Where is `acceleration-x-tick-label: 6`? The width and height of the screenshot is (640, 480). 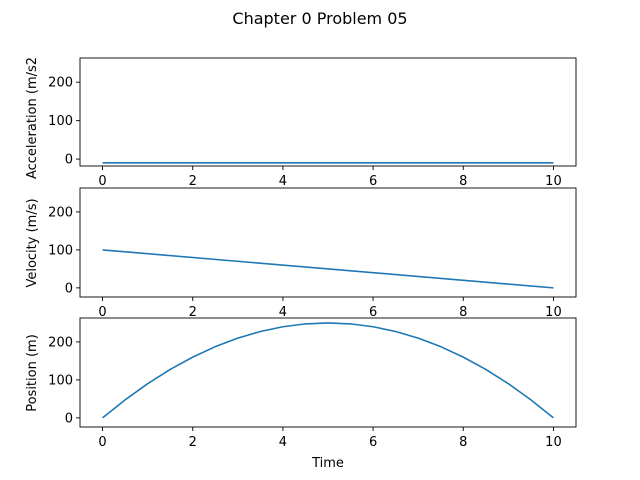 acceleration-x-tick-label: 6 is located at coordinates (373, 181).